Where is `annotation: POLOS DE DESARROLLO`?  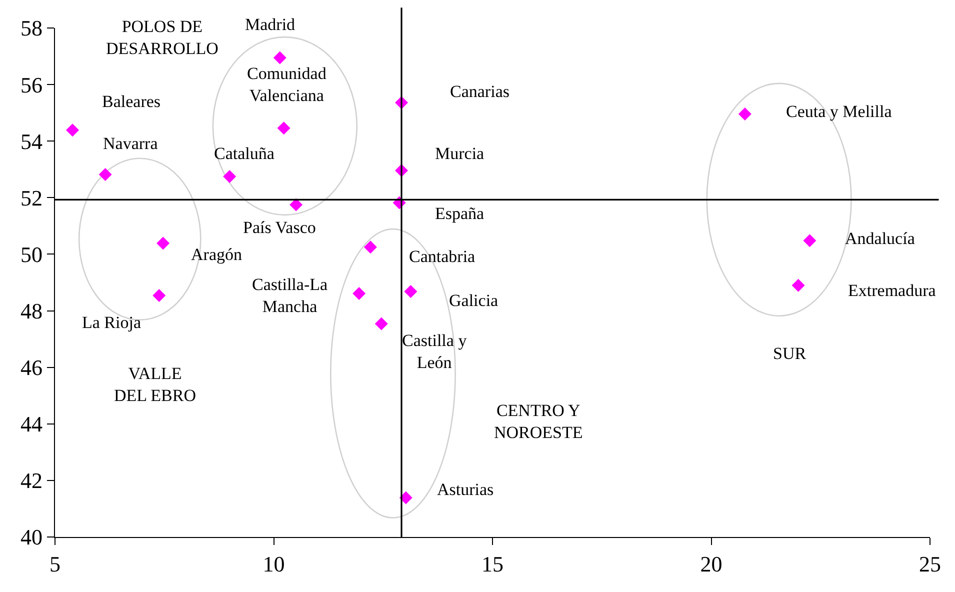 annotation: POLOS DE DESARROLLO is located at coordinates (162, 37).